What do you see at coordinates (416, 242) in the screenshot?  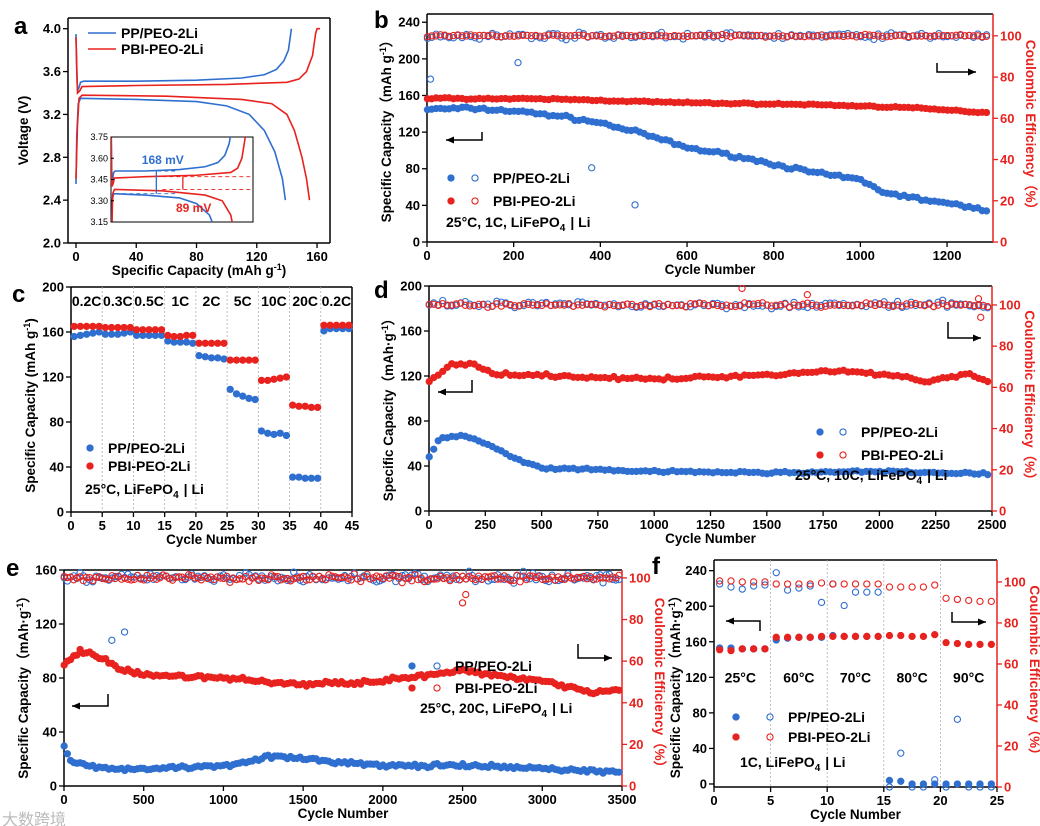 I see `y-tick-label: 0` at bounding box center [416, 242].